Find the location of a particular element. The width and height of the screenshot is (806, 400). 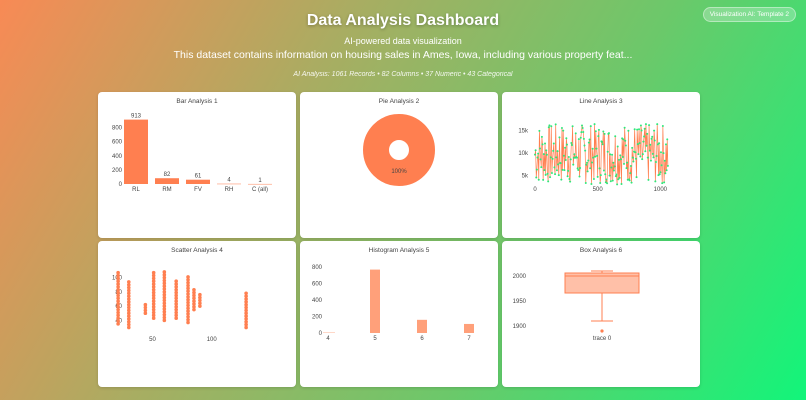

y-tick-label: 200 is located at coordinates (317, 318).